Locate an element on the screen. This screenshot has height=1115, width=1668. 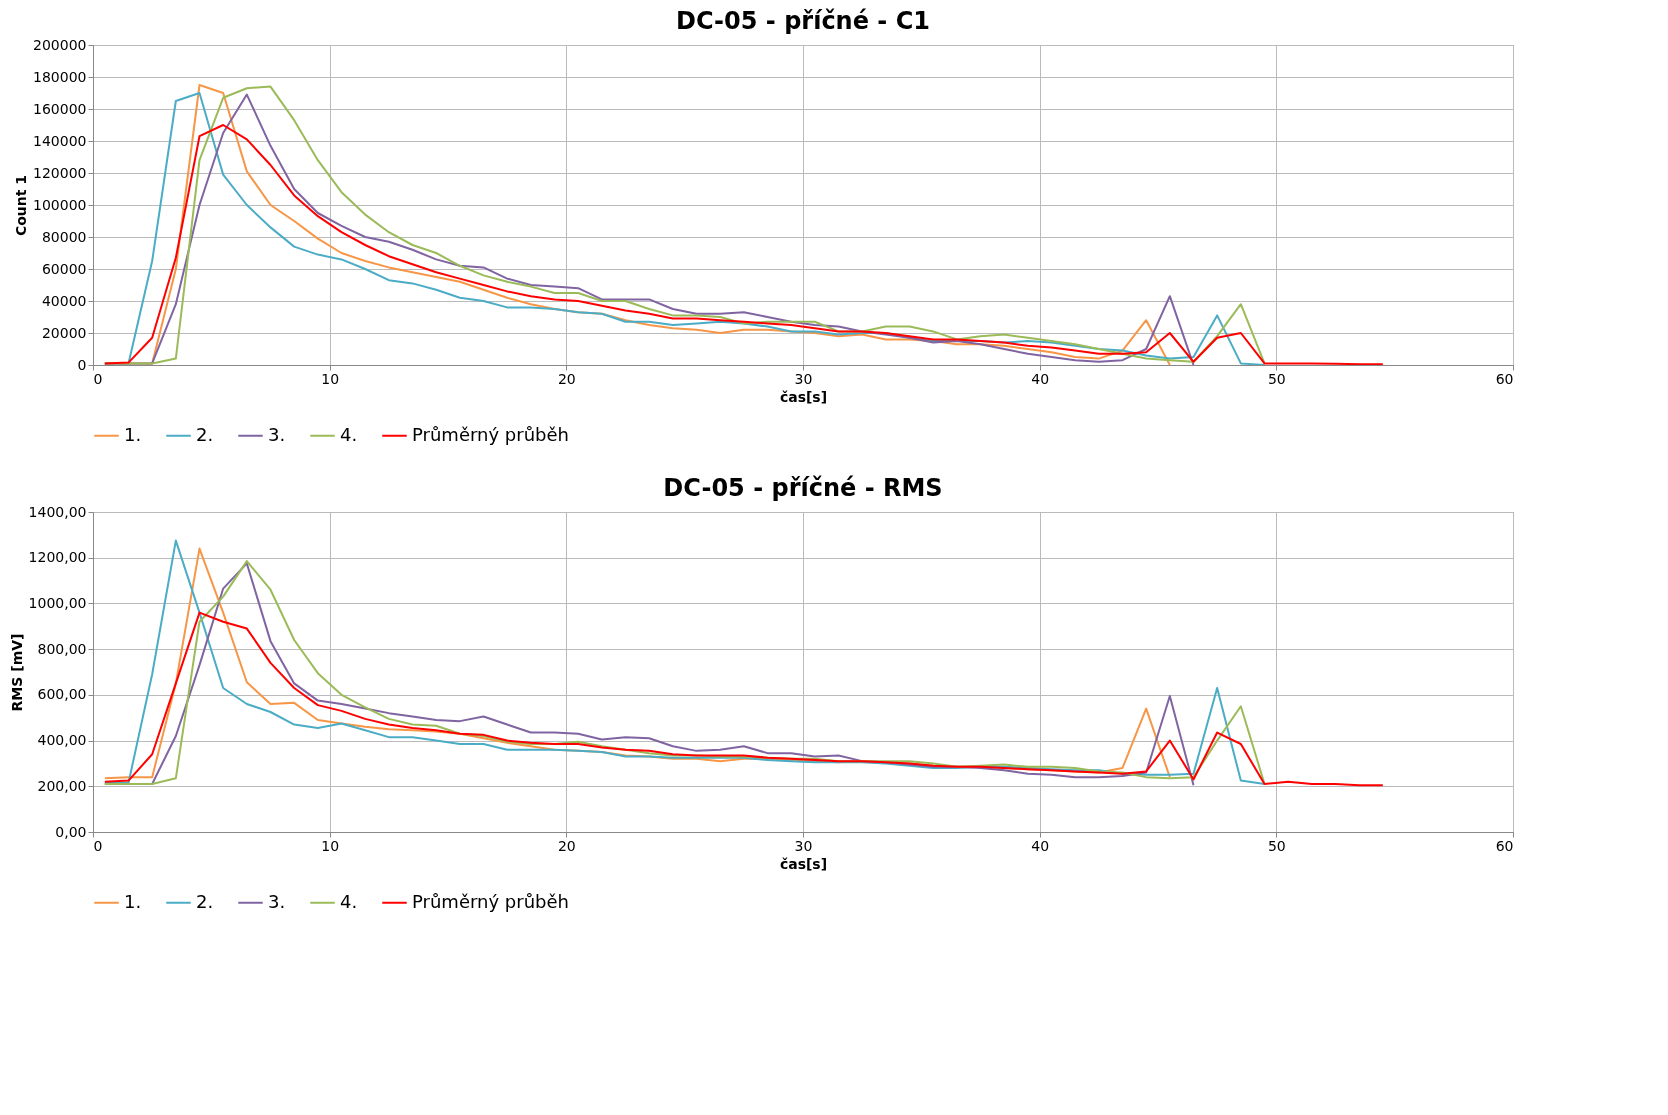
y-tick-label: 40000 is located at coordinates (64, 300).